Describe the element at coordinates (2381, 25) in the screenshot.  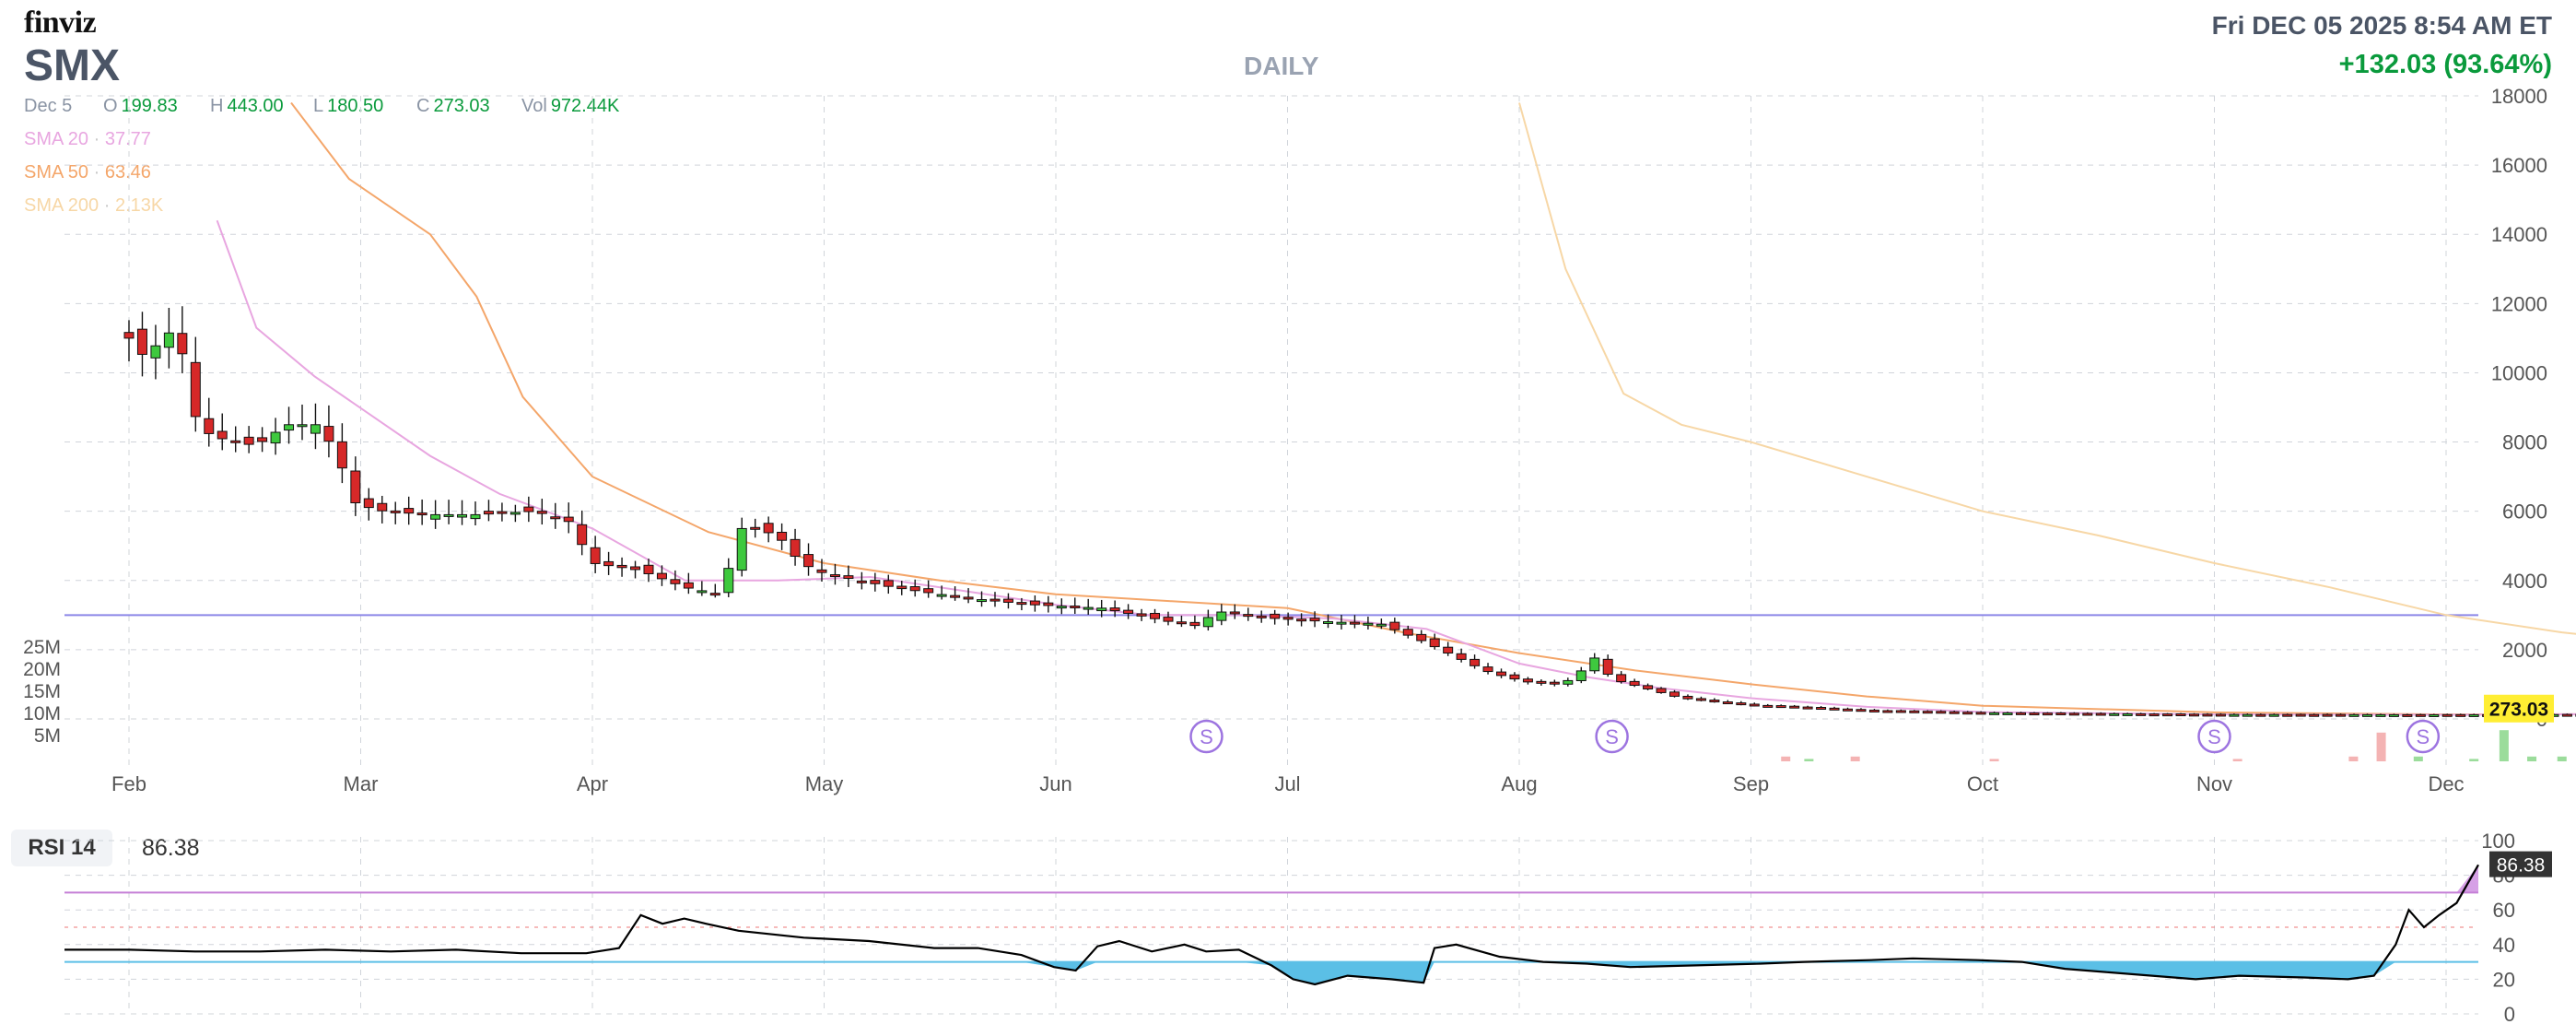
I see `quote-datetime: Fri DEC 05 2025 8:54 AM ET` at that location.